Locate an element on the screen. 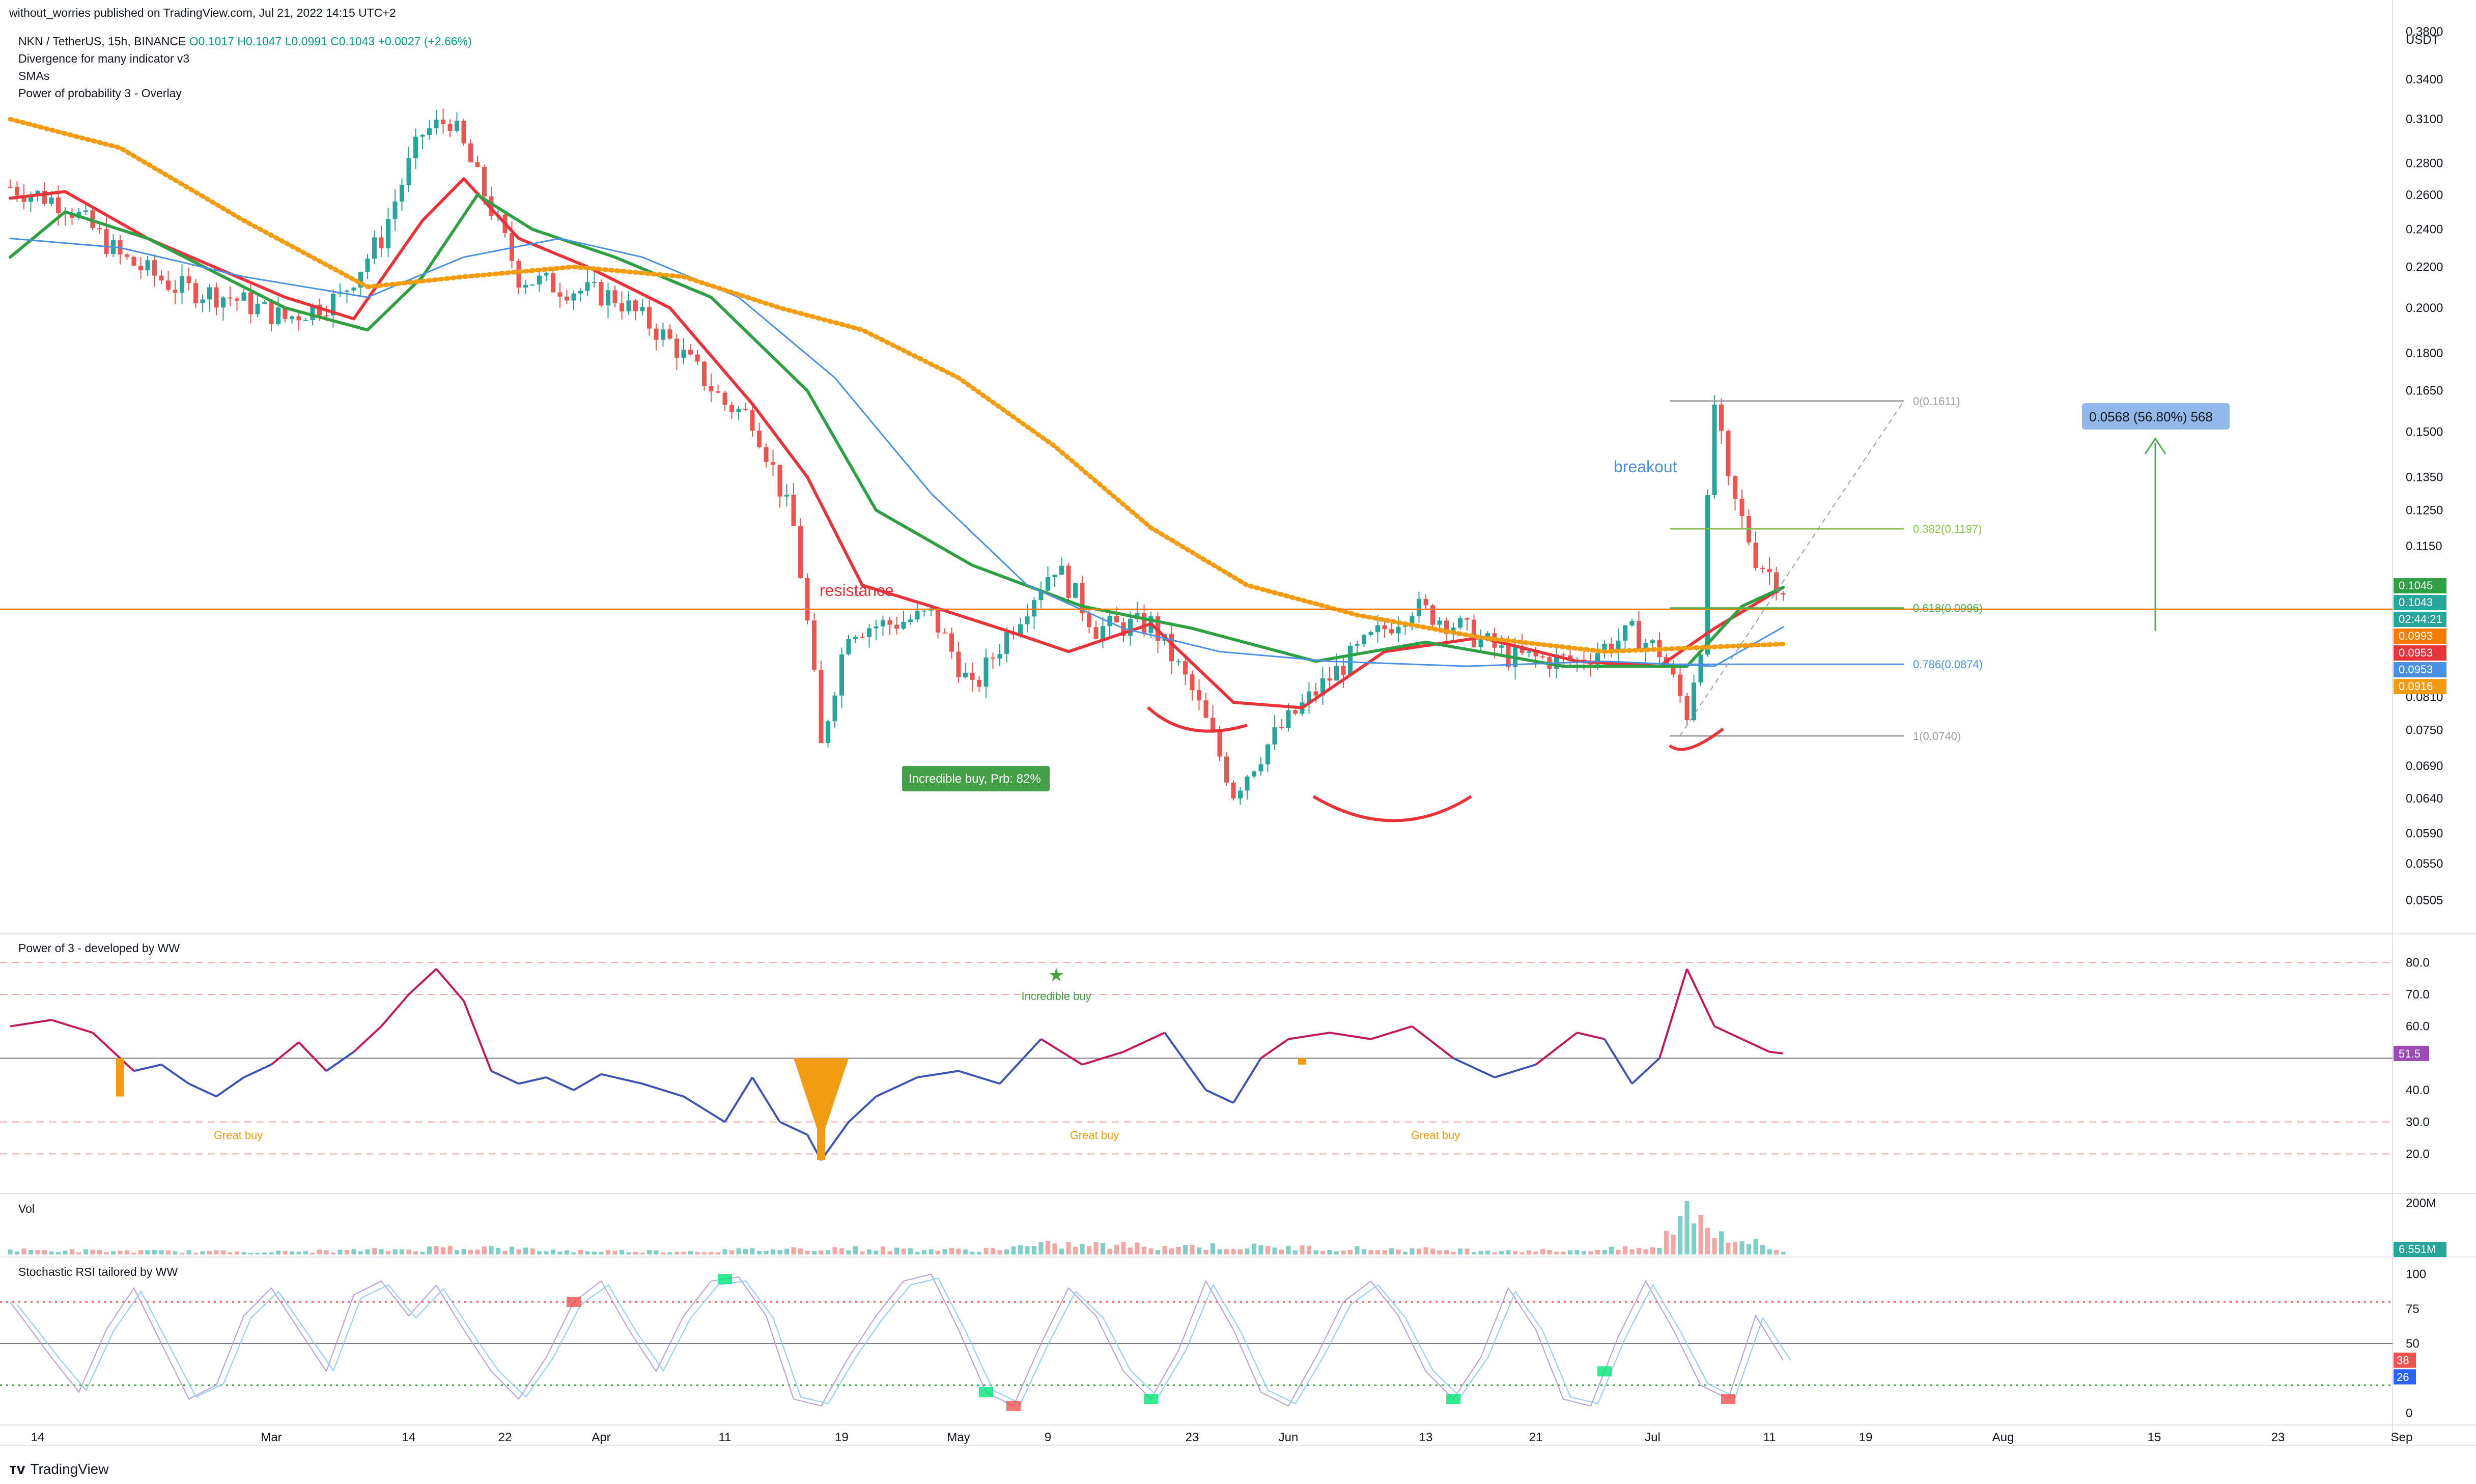  fib-level-label: 0.382(0.1197) is located at coordinates (1947, 529).